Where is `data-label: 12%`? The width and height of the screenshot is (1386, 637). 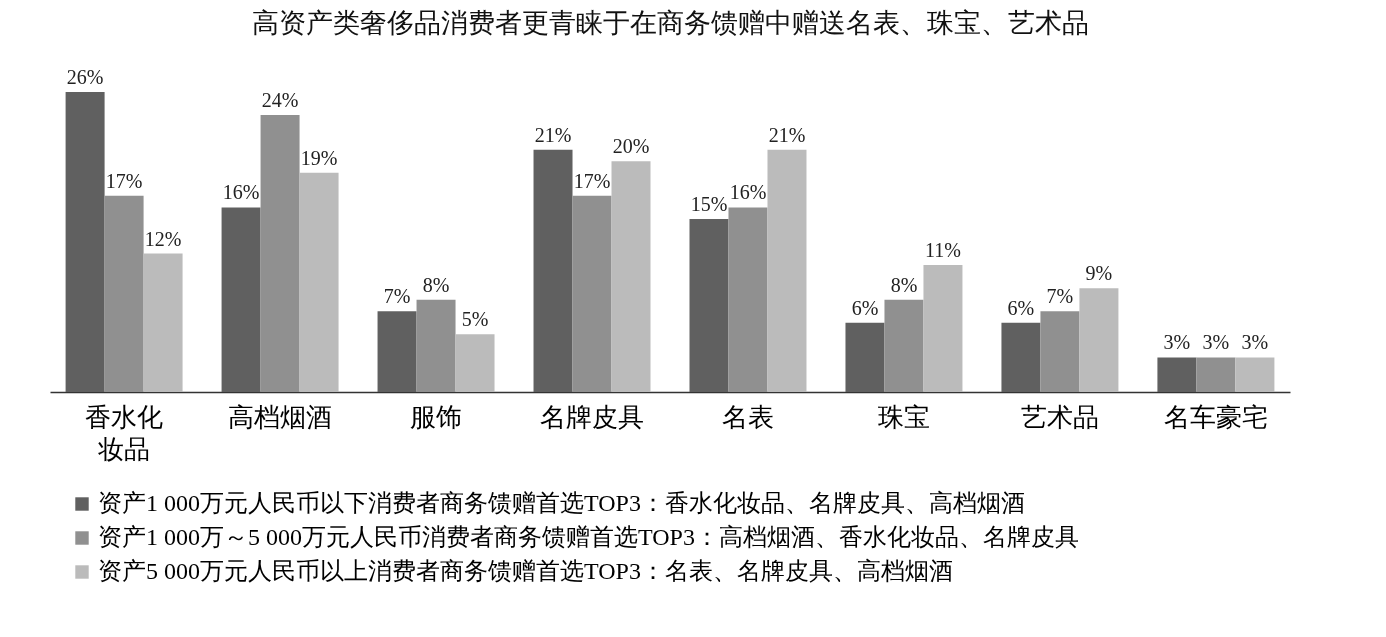
data-label: 12% is located at coordinates (163, 238).